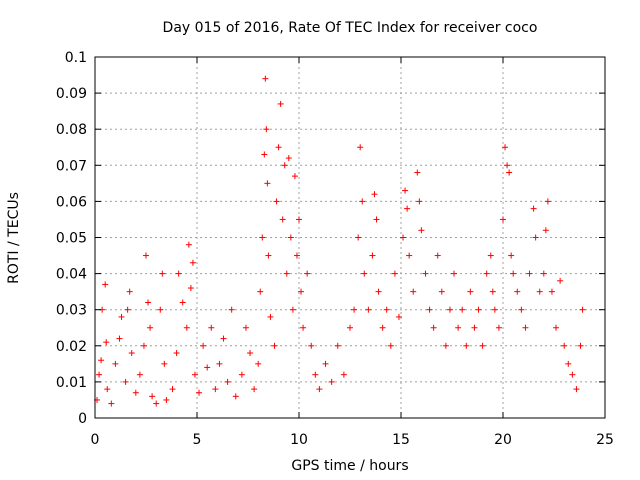  I want to click on y-tick-label: 0.07, so click(71, 166).